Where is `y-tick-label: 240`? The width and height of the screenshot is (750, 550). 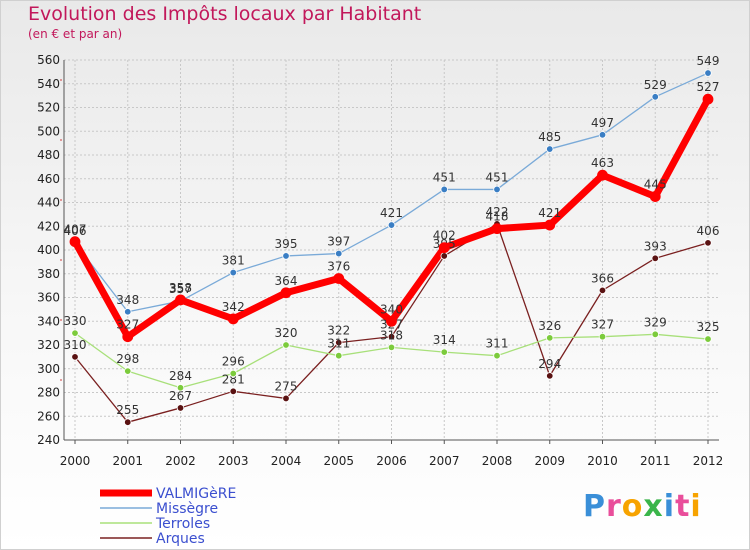
y-tick-label: 240 is located at coordinates (48, 440).